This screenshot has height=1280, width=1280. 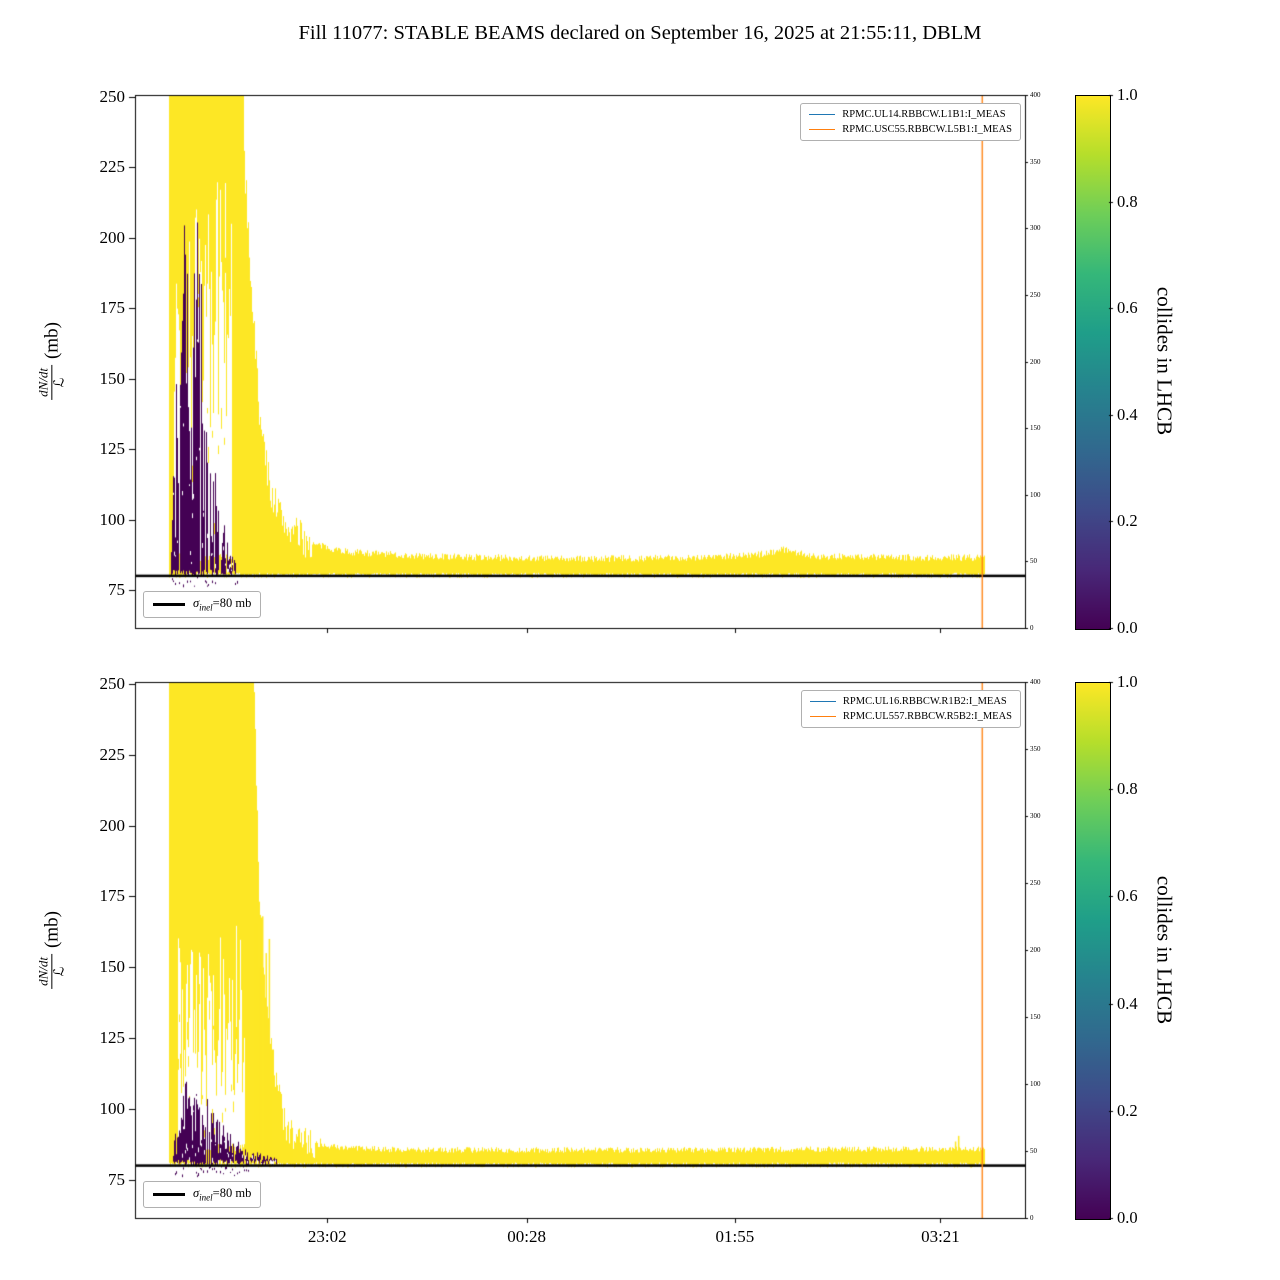 What do you see at coordinates (526, 1236) in the screenshot?
I see `x-tick-label: 00:28` at bounding box center [526, 1236].